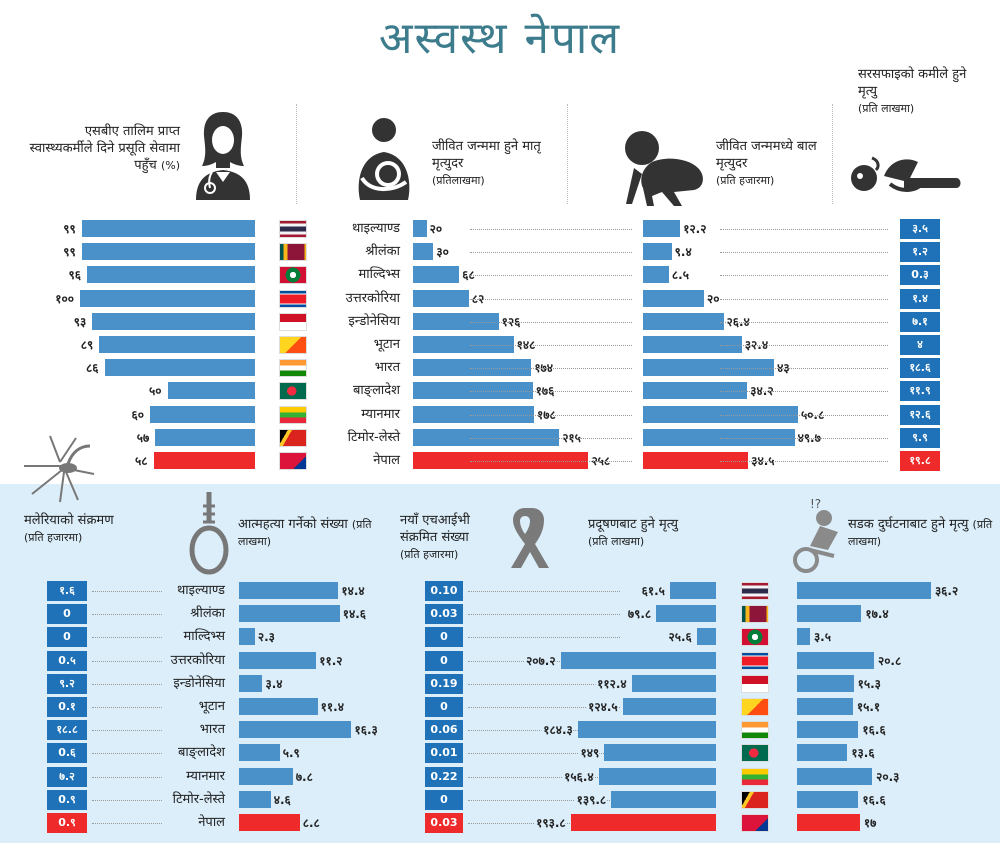 This screenshot has height=843, width=1000. What do you see at coordinates (868, 707) in the screenshot?
I see `road-value: १५.१` at bounding box center [868, 707].